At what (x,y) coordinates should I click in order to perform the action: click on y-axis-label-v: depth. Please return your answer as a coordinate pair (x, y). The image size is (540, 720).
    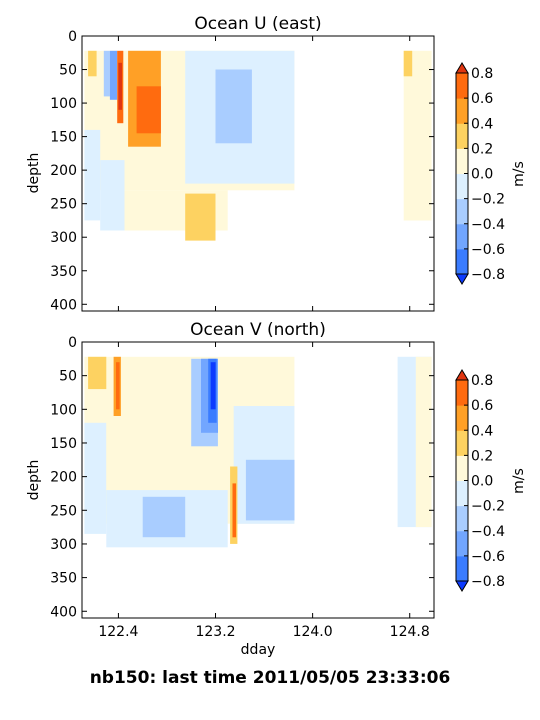
    Looking at the image, I should click on (34, 480).